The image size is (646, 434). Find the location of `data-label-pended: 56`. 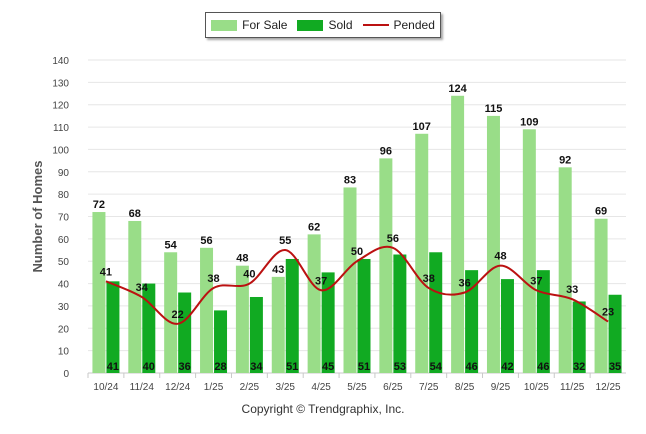

data-label-pended: 56 is located at coordinates (393, 239).